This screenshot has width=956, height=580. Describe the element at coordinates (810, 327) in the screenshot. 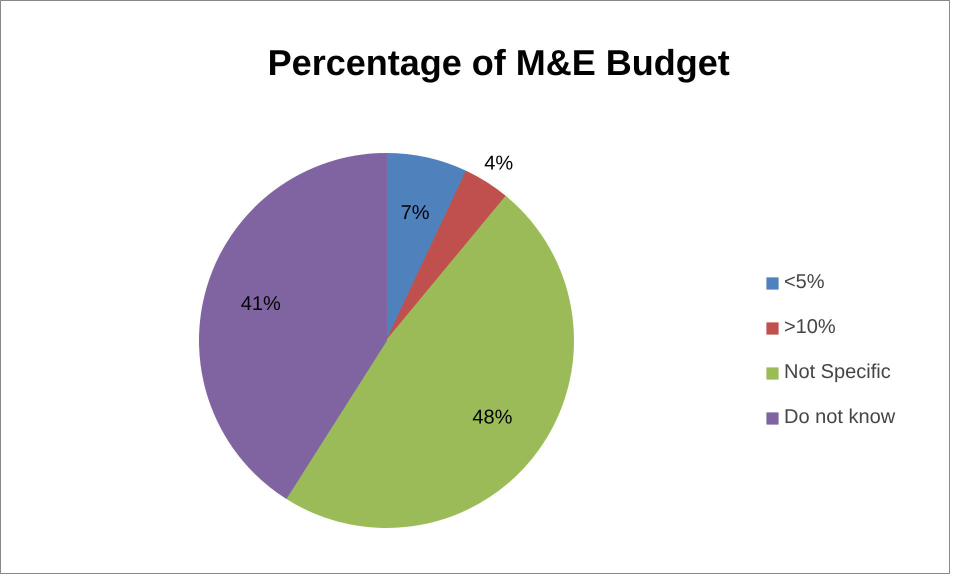

I see `legend-label: >10%` at that location.